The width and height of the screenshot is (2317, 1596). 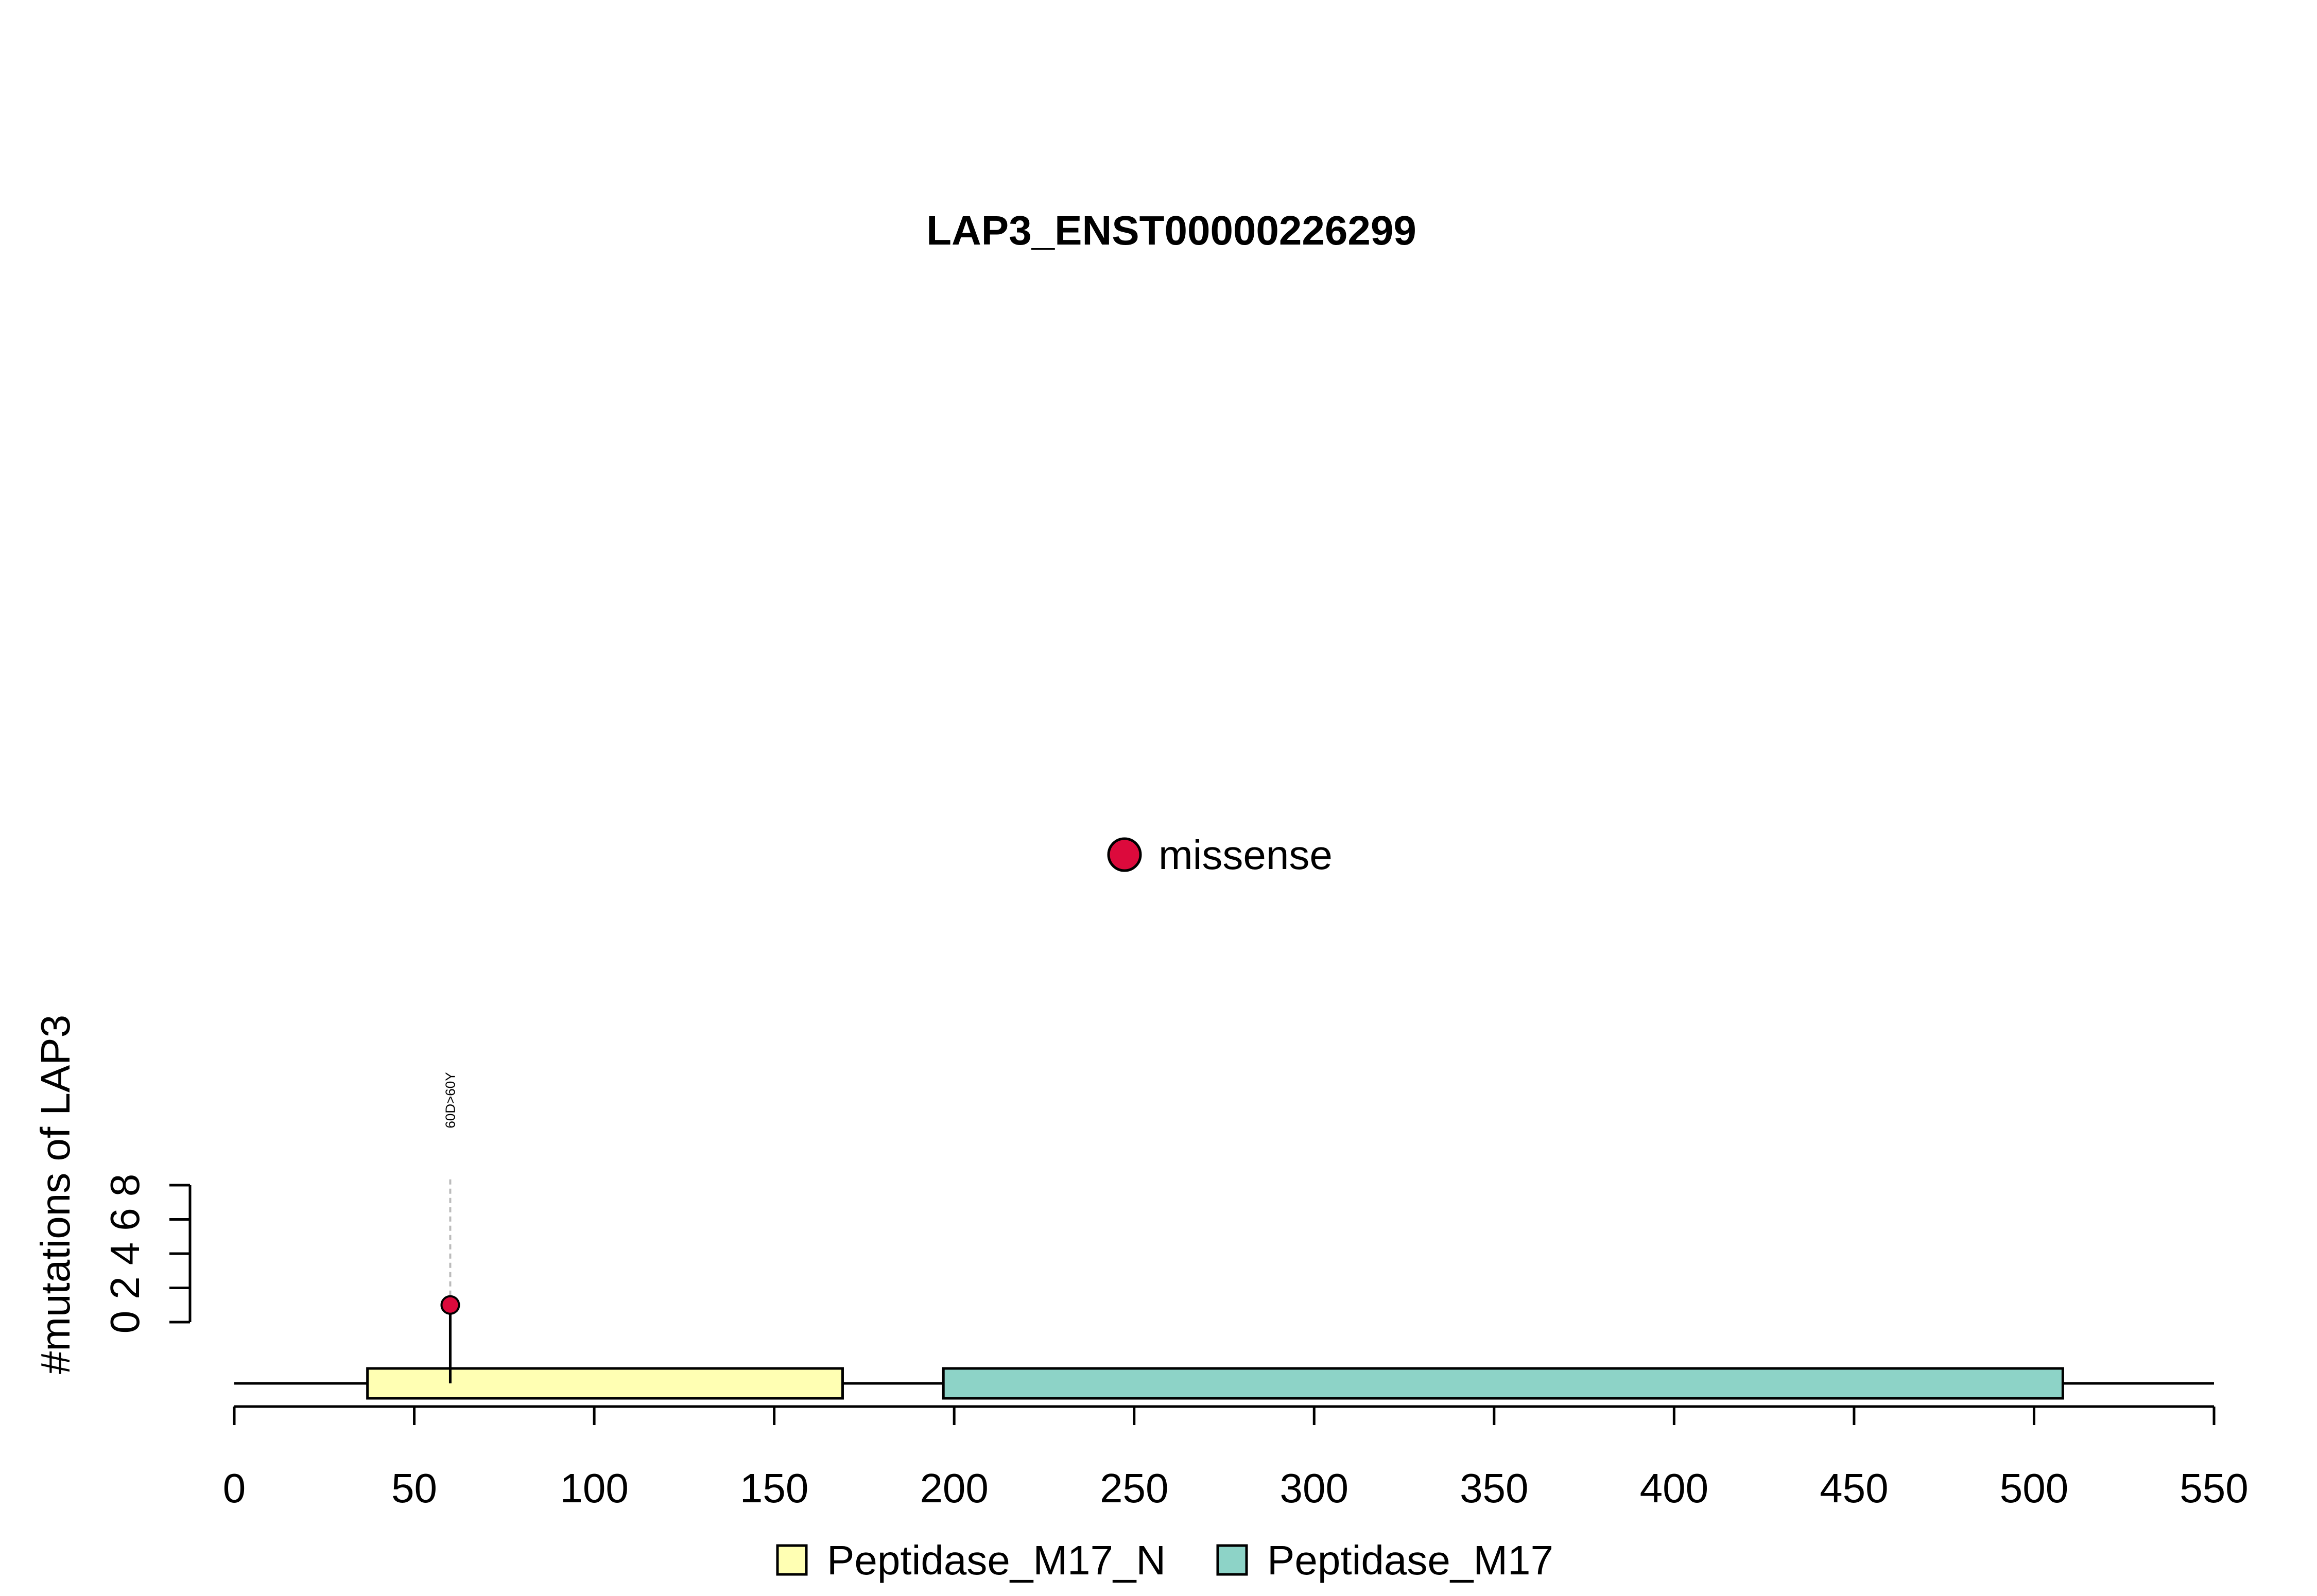 What do you see at coordinates (774, 1488) in the screenshot?
I see `x-tick-label: 150` at bounding box center [774, 1488].